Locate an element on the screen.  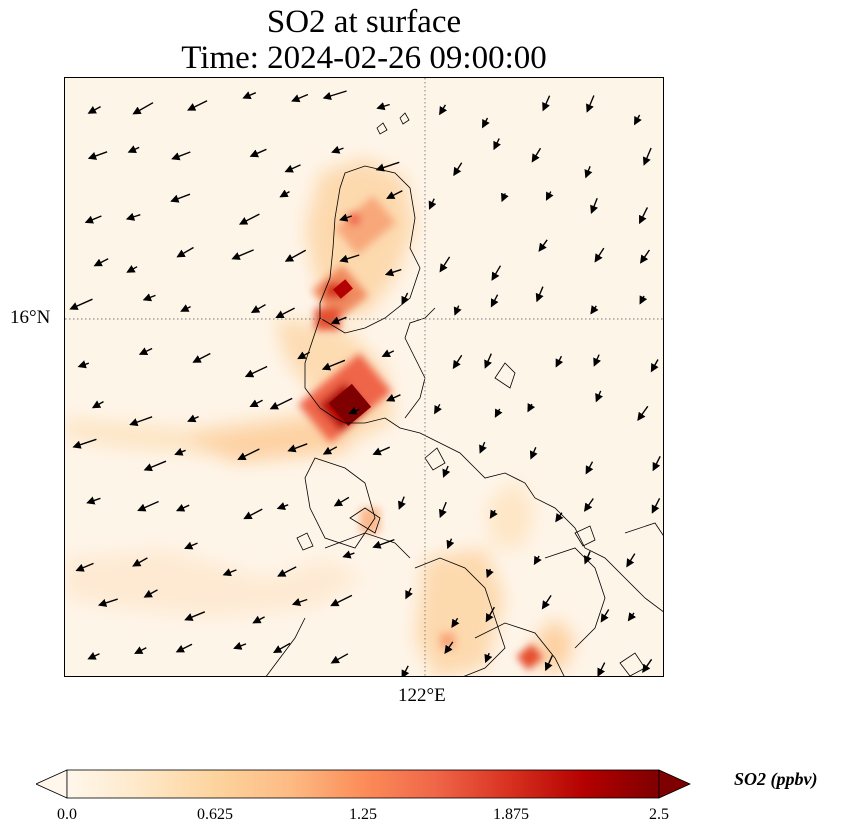
colorbar-min-extend is located at coordinates (52, 784).